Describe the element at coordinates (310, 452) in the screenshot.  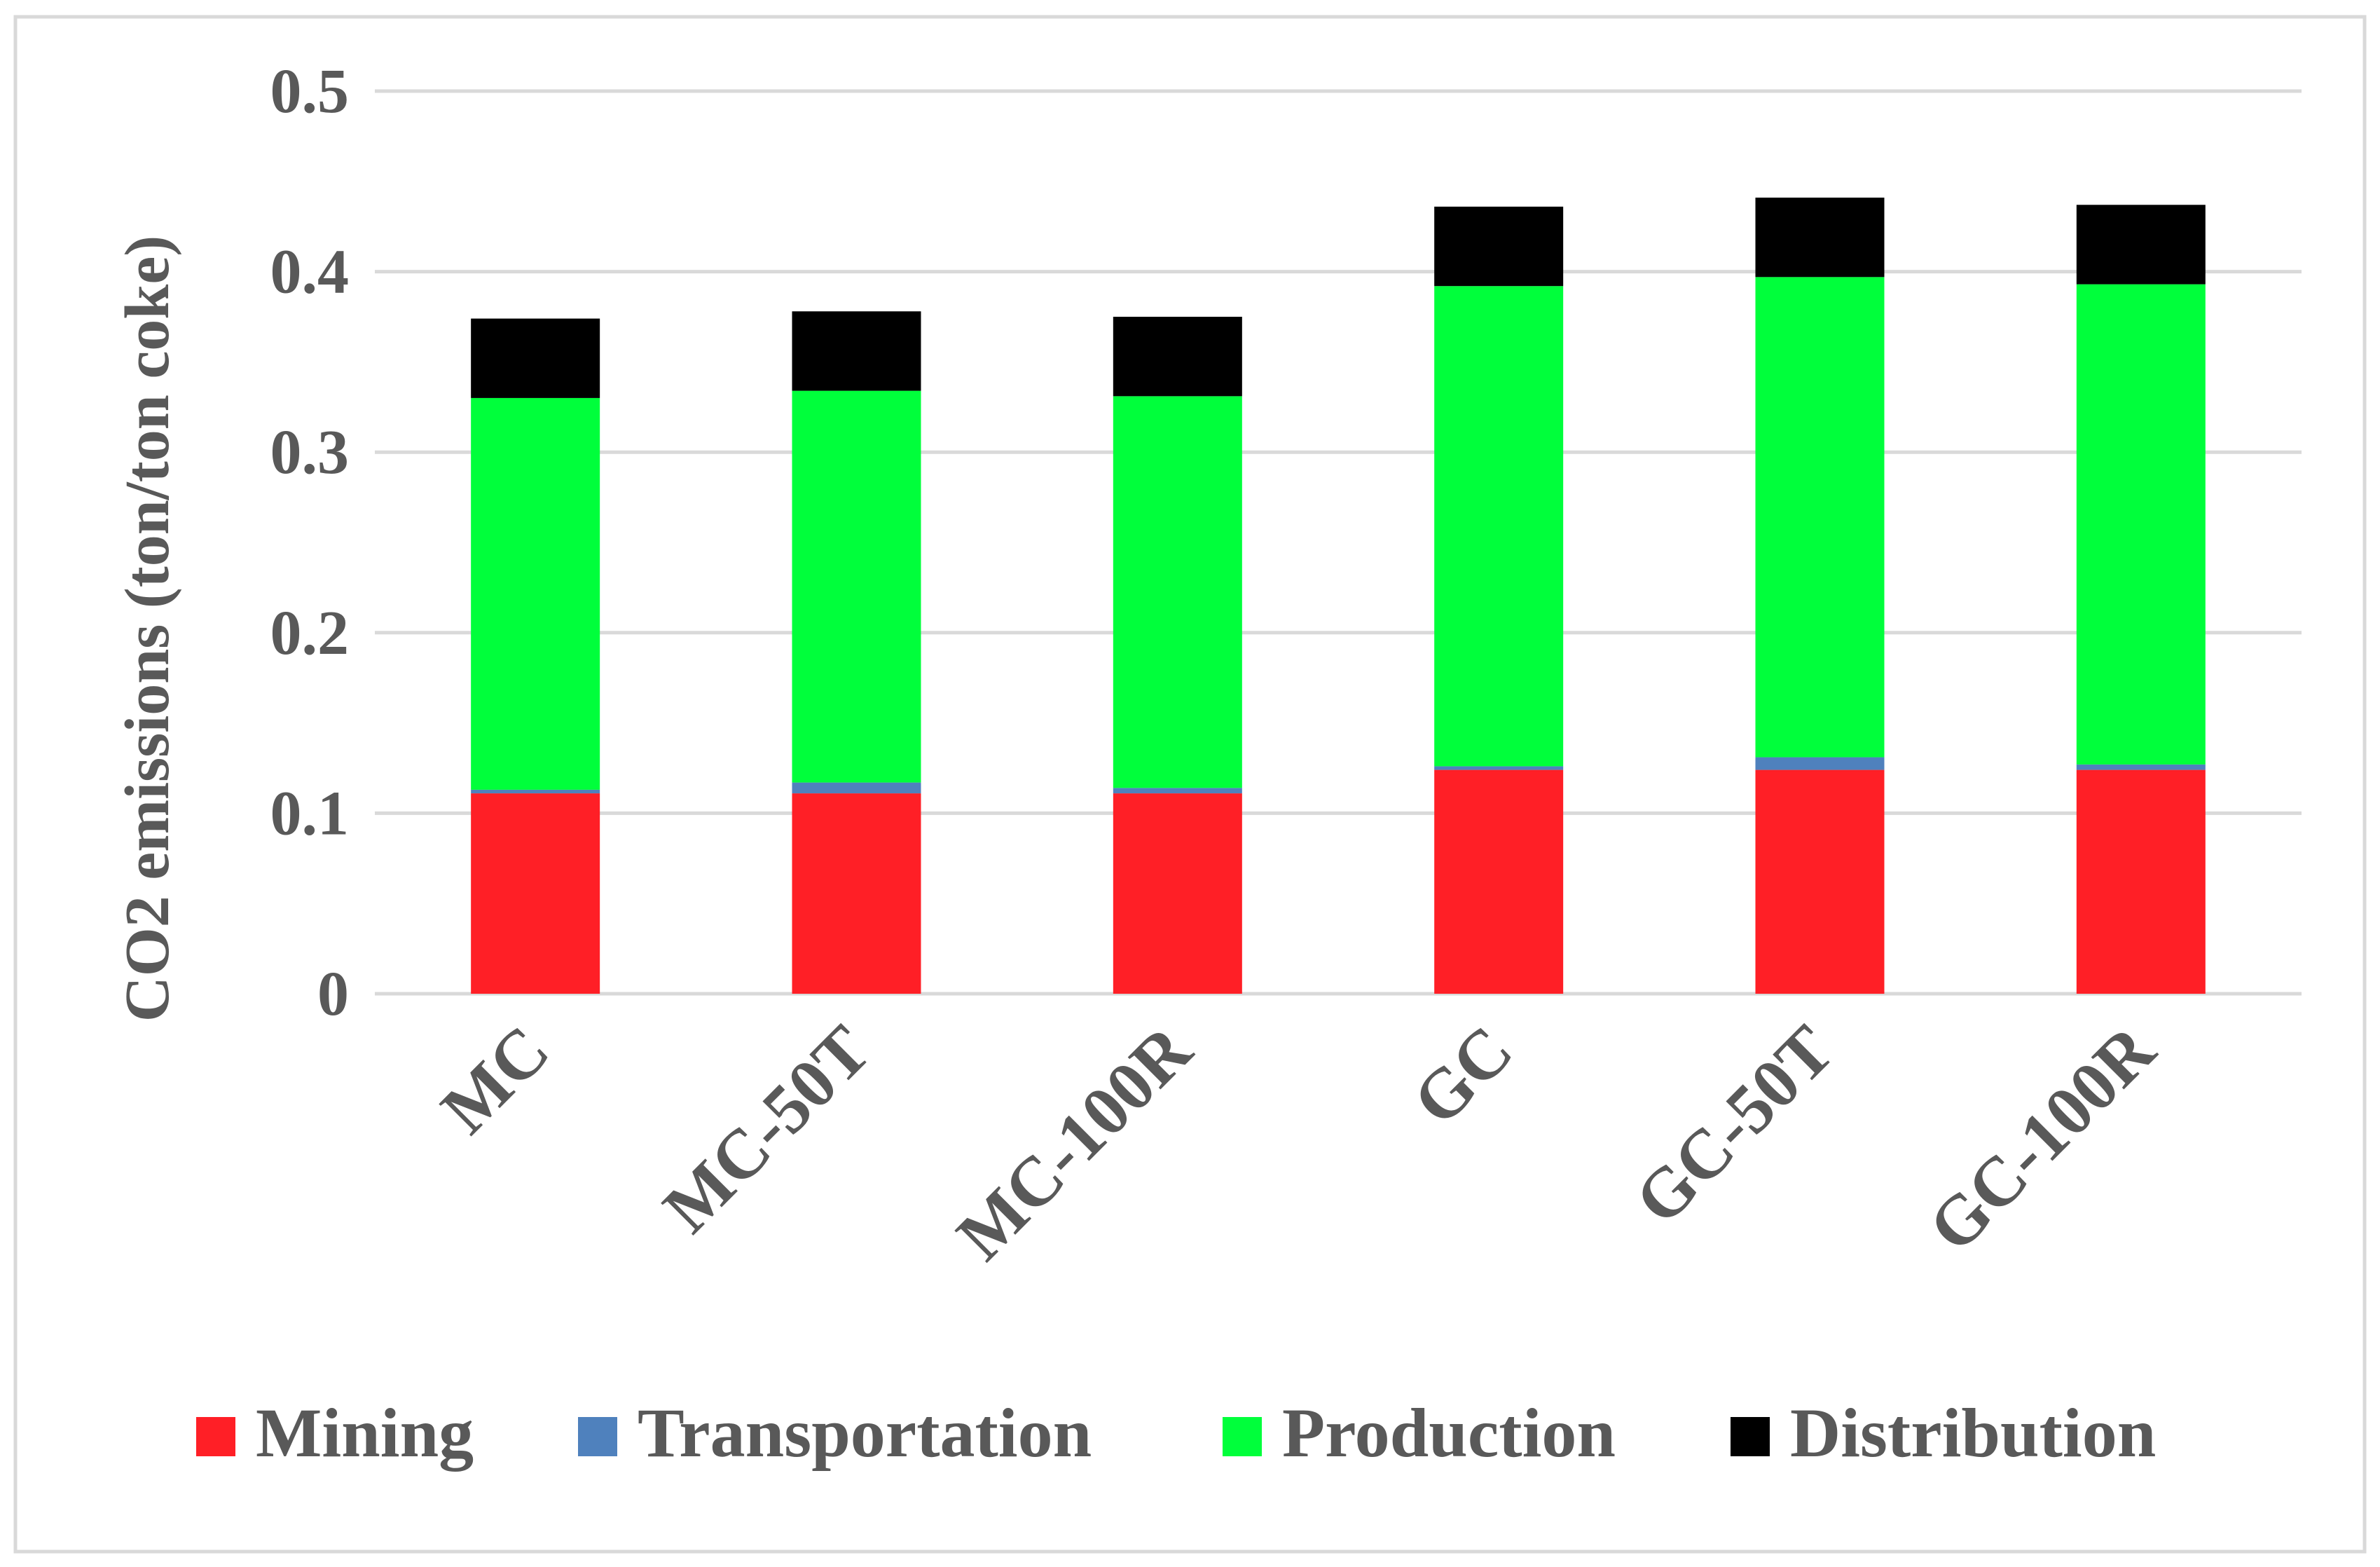
I see `y-tick-label: 0.3` at that location.